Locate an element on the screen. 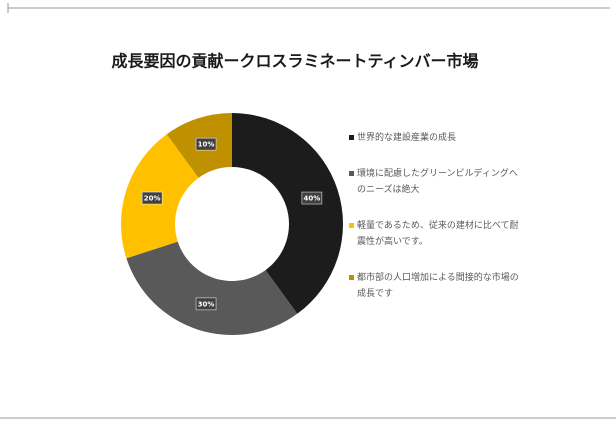 The image size is (616, 425). data-label: 20% is located at coordinates (152, 199).